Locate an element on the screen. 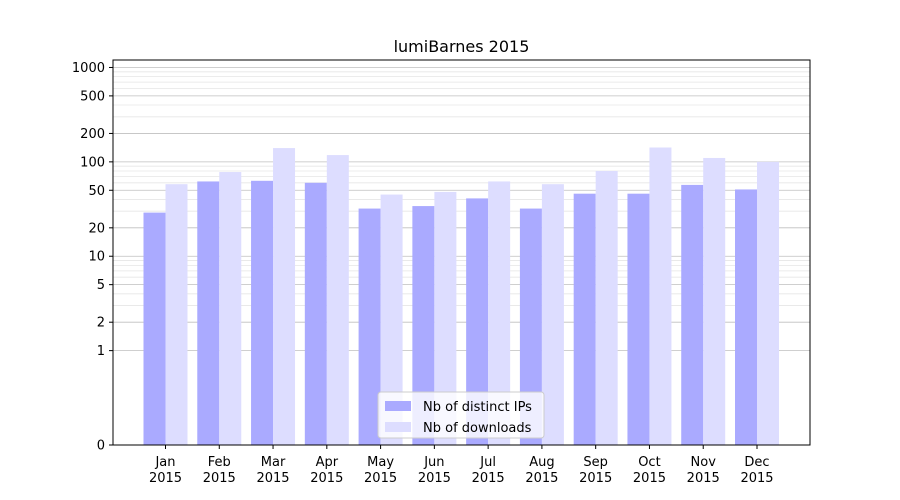 Image resolution: width=900 pixels, height=500 pixels. x-tick-label: Jul is located at coordinates (487, 462).